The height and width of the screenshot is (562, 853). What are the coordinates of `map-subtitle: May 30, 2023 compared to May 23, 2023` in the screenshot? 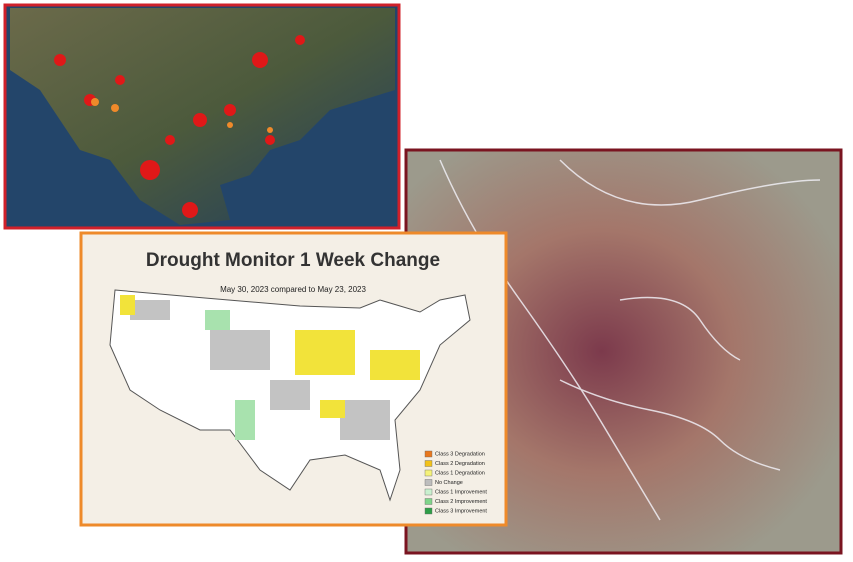 It's located at (293, 289).